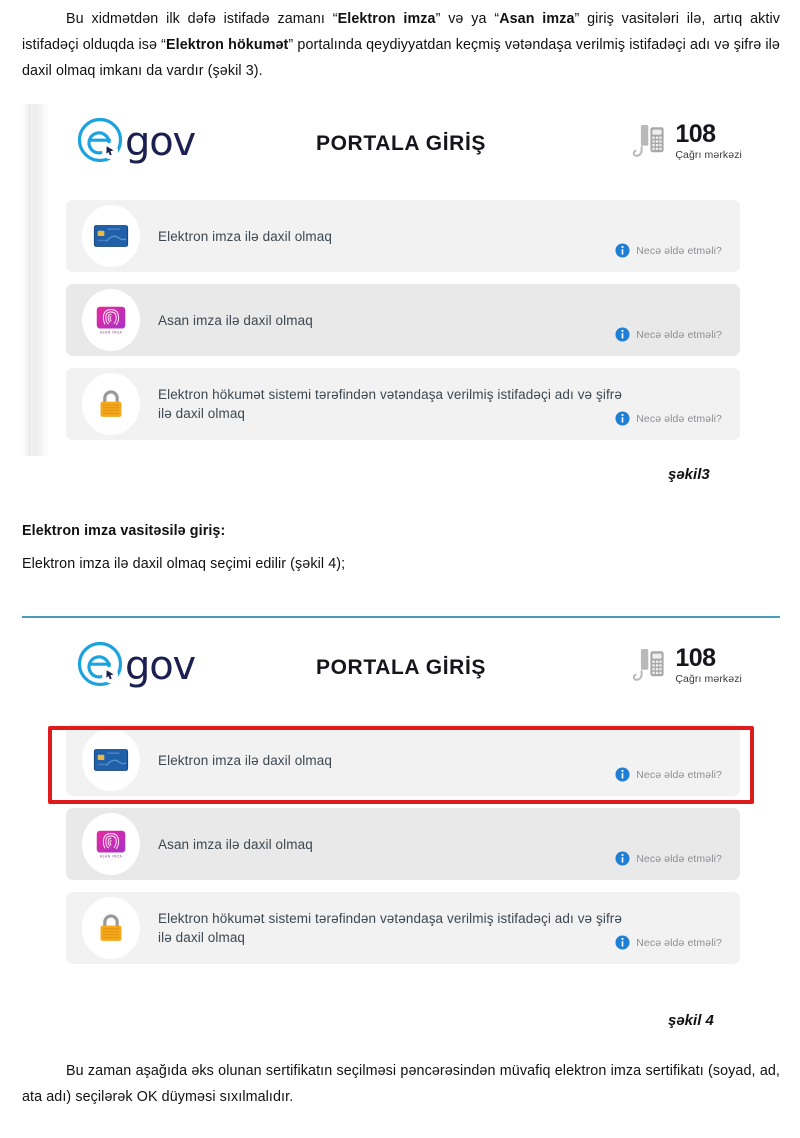 Image resolution: width=800 pixels, height=1138 pixels. What do you see at coordinates (124, 531) in the screenshot?
I see `section-heading: Elektron imza vasitəsilə giriş:` at bounding box center [124, 531].